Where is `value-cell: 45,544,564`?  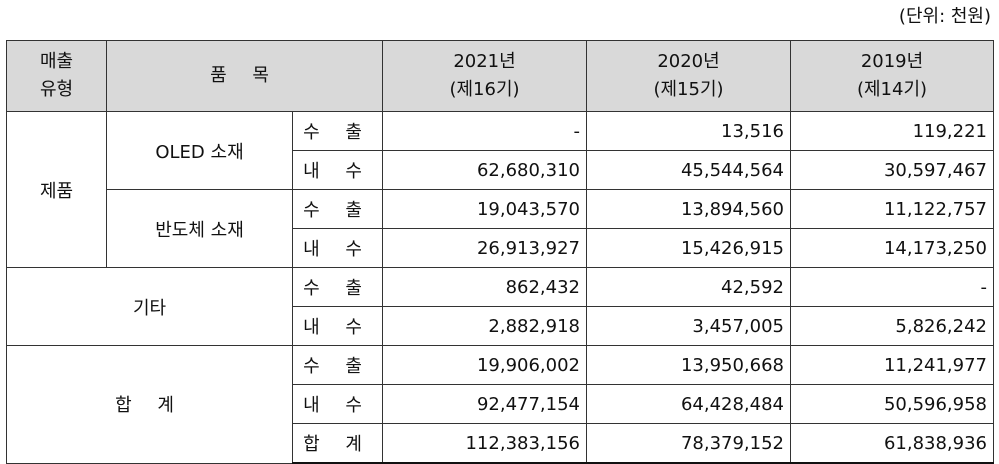 value-cell: 45,544,564 is located at coordinates (688, 170).